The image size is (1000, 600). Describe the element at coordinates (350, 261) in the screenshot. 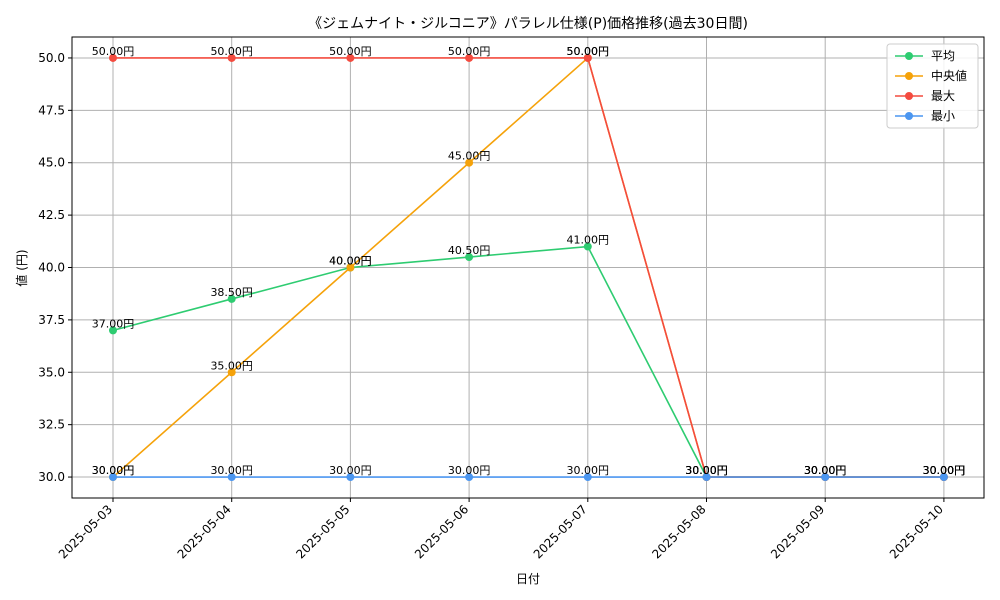

I see `data-label: 40.00円` at that location.